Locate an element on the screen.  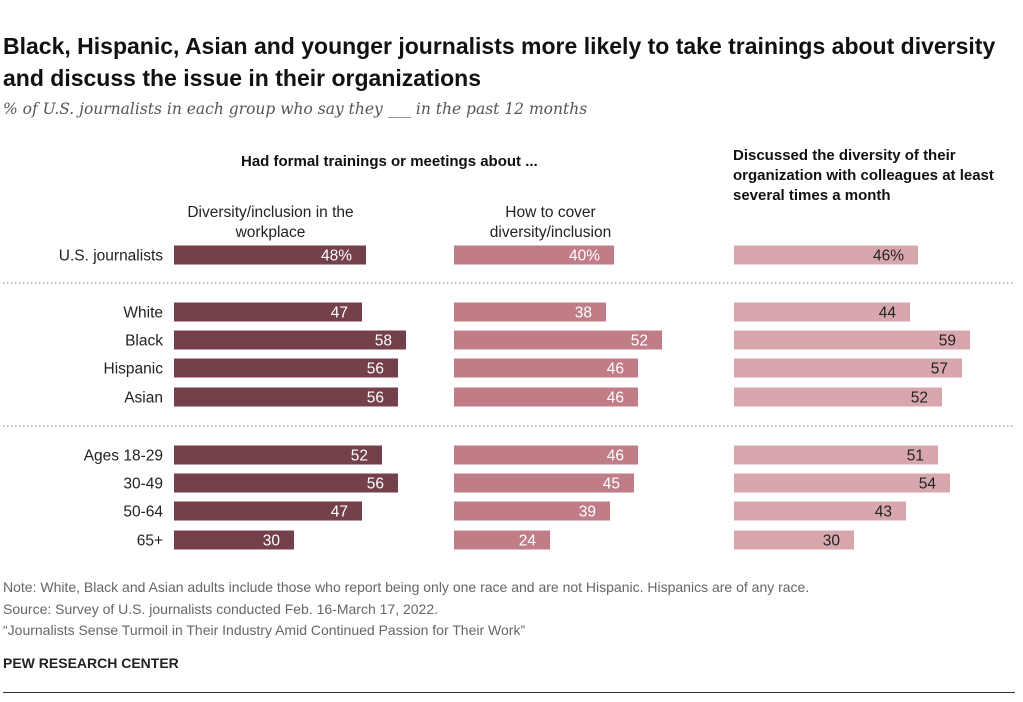
data-label: 43 is located at coordinates (883, 512).